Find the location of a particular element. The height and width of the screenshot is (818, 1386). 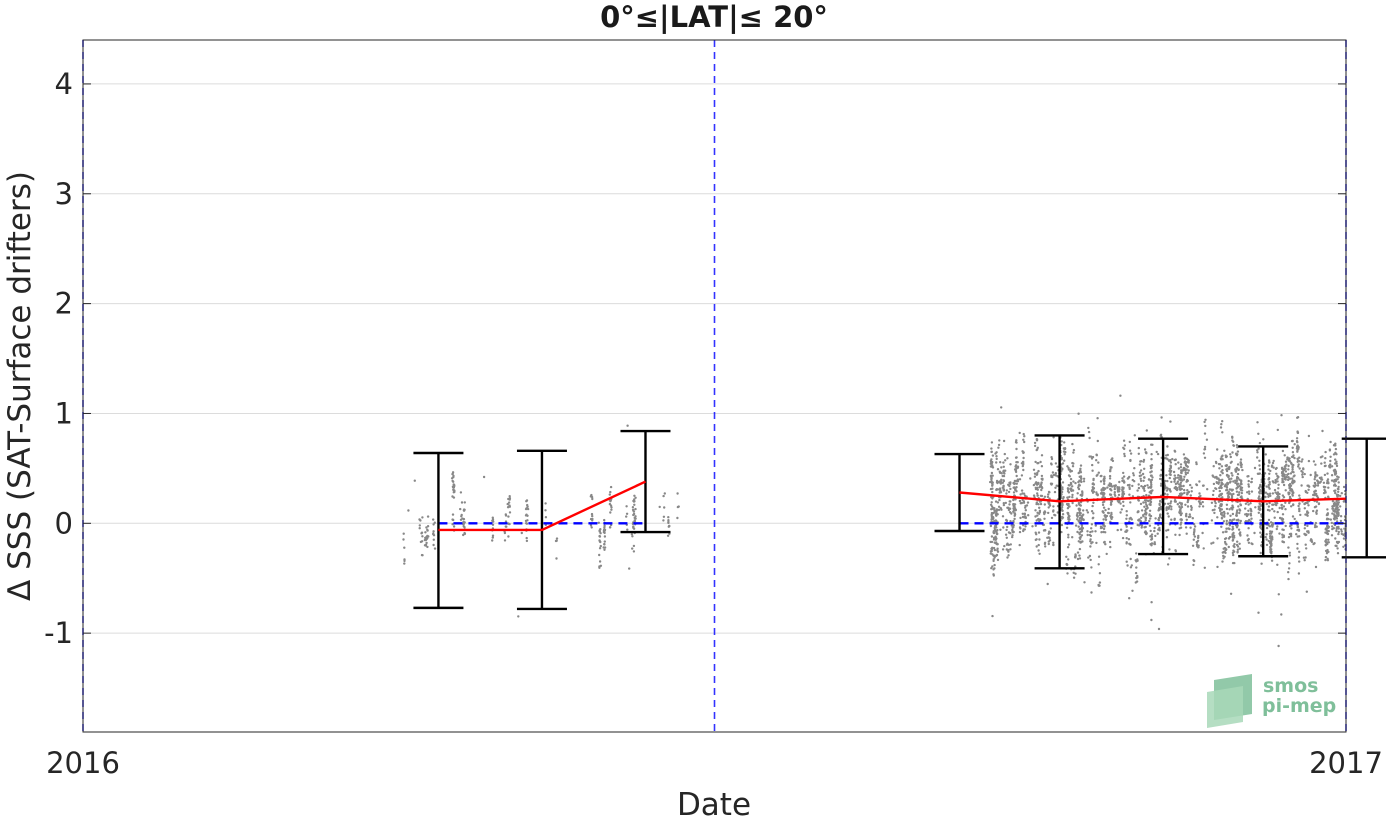

y-tick-label: 3 is located at coordinates (64, 194).